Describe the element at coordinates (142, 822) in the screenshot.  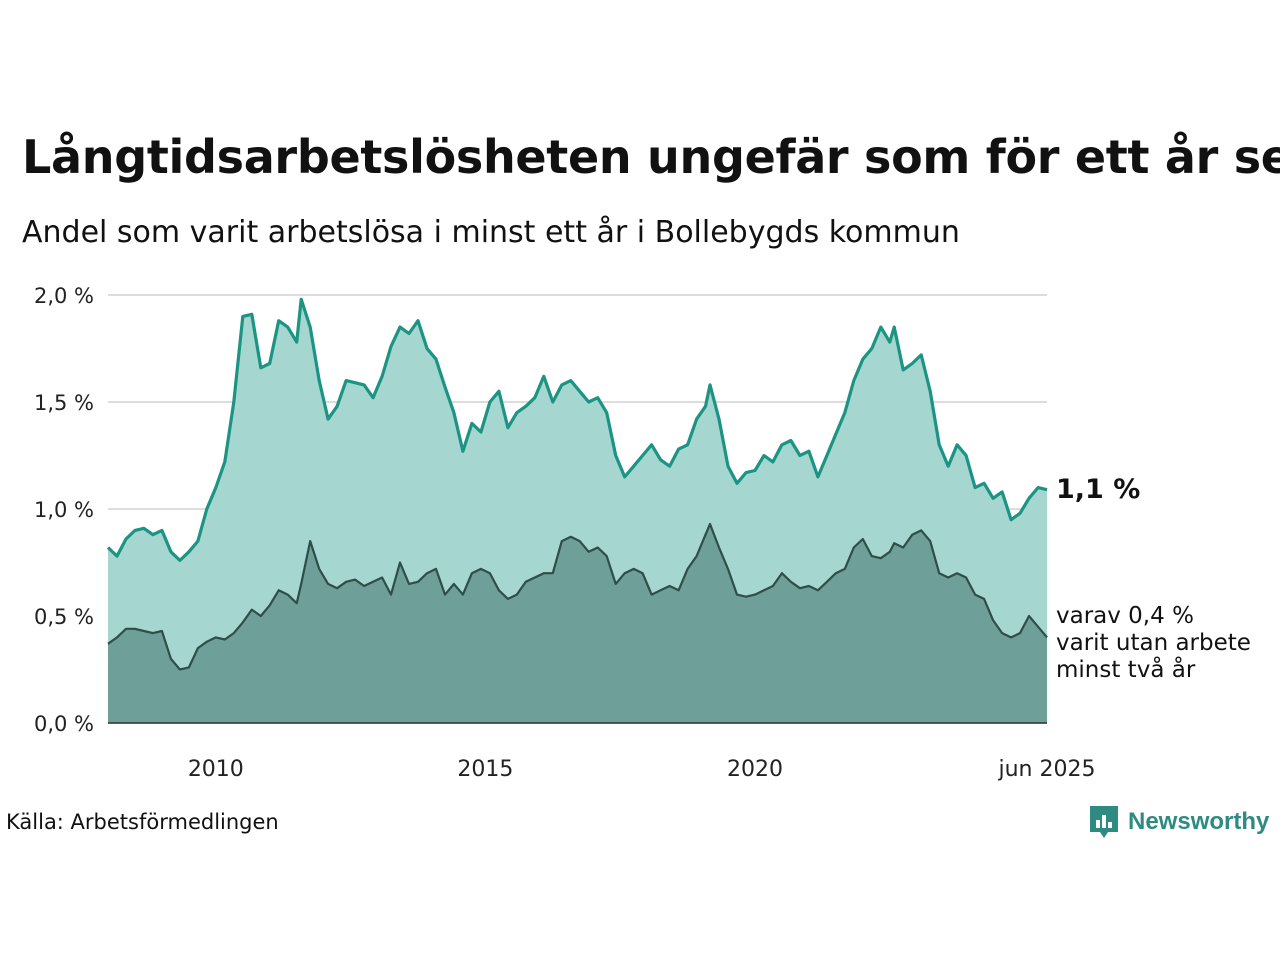
I see `source-note: Källa: Arbetsförmedlingen` at that location.